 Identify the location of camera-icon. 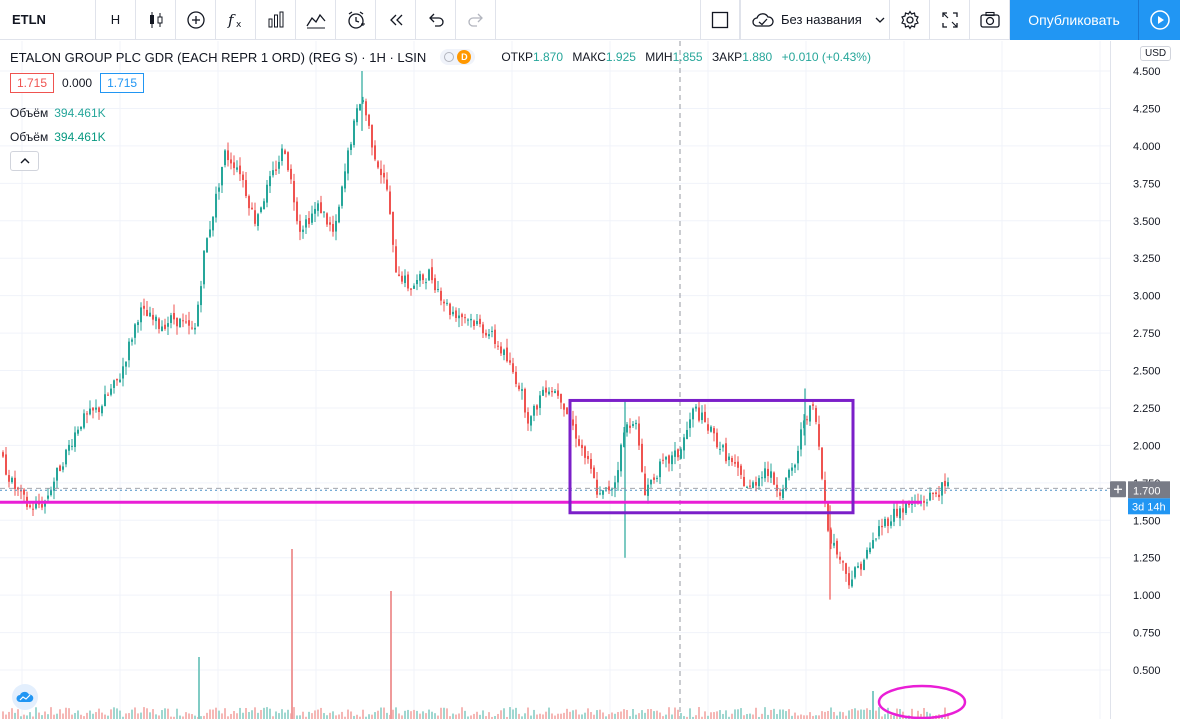
(989, 19).